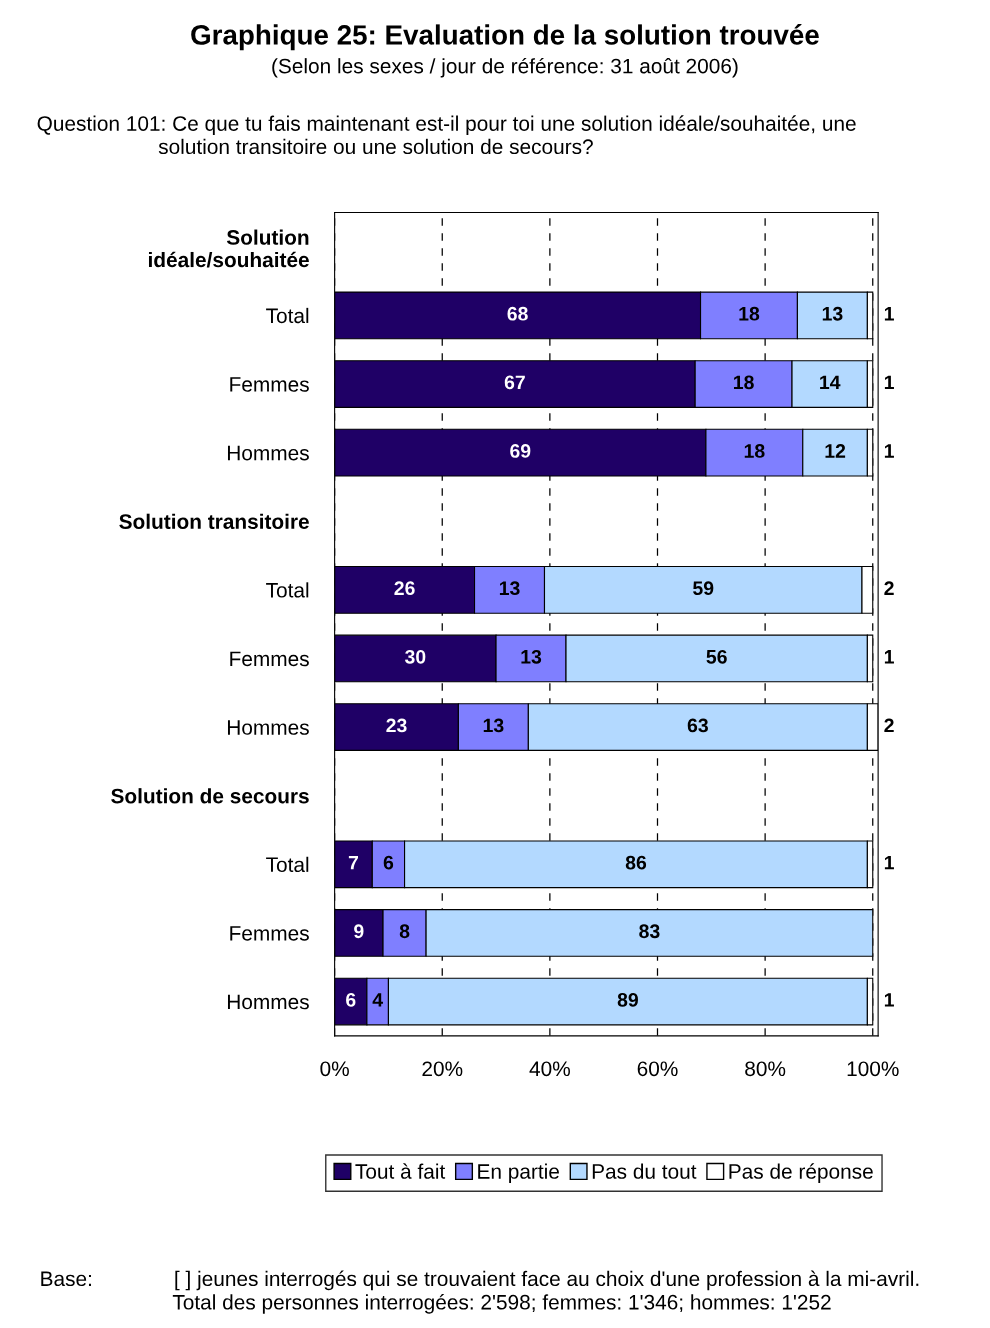  Describe the element at coordinates (404, 931) in the screenshot. I see `data-label: 8` at that location.